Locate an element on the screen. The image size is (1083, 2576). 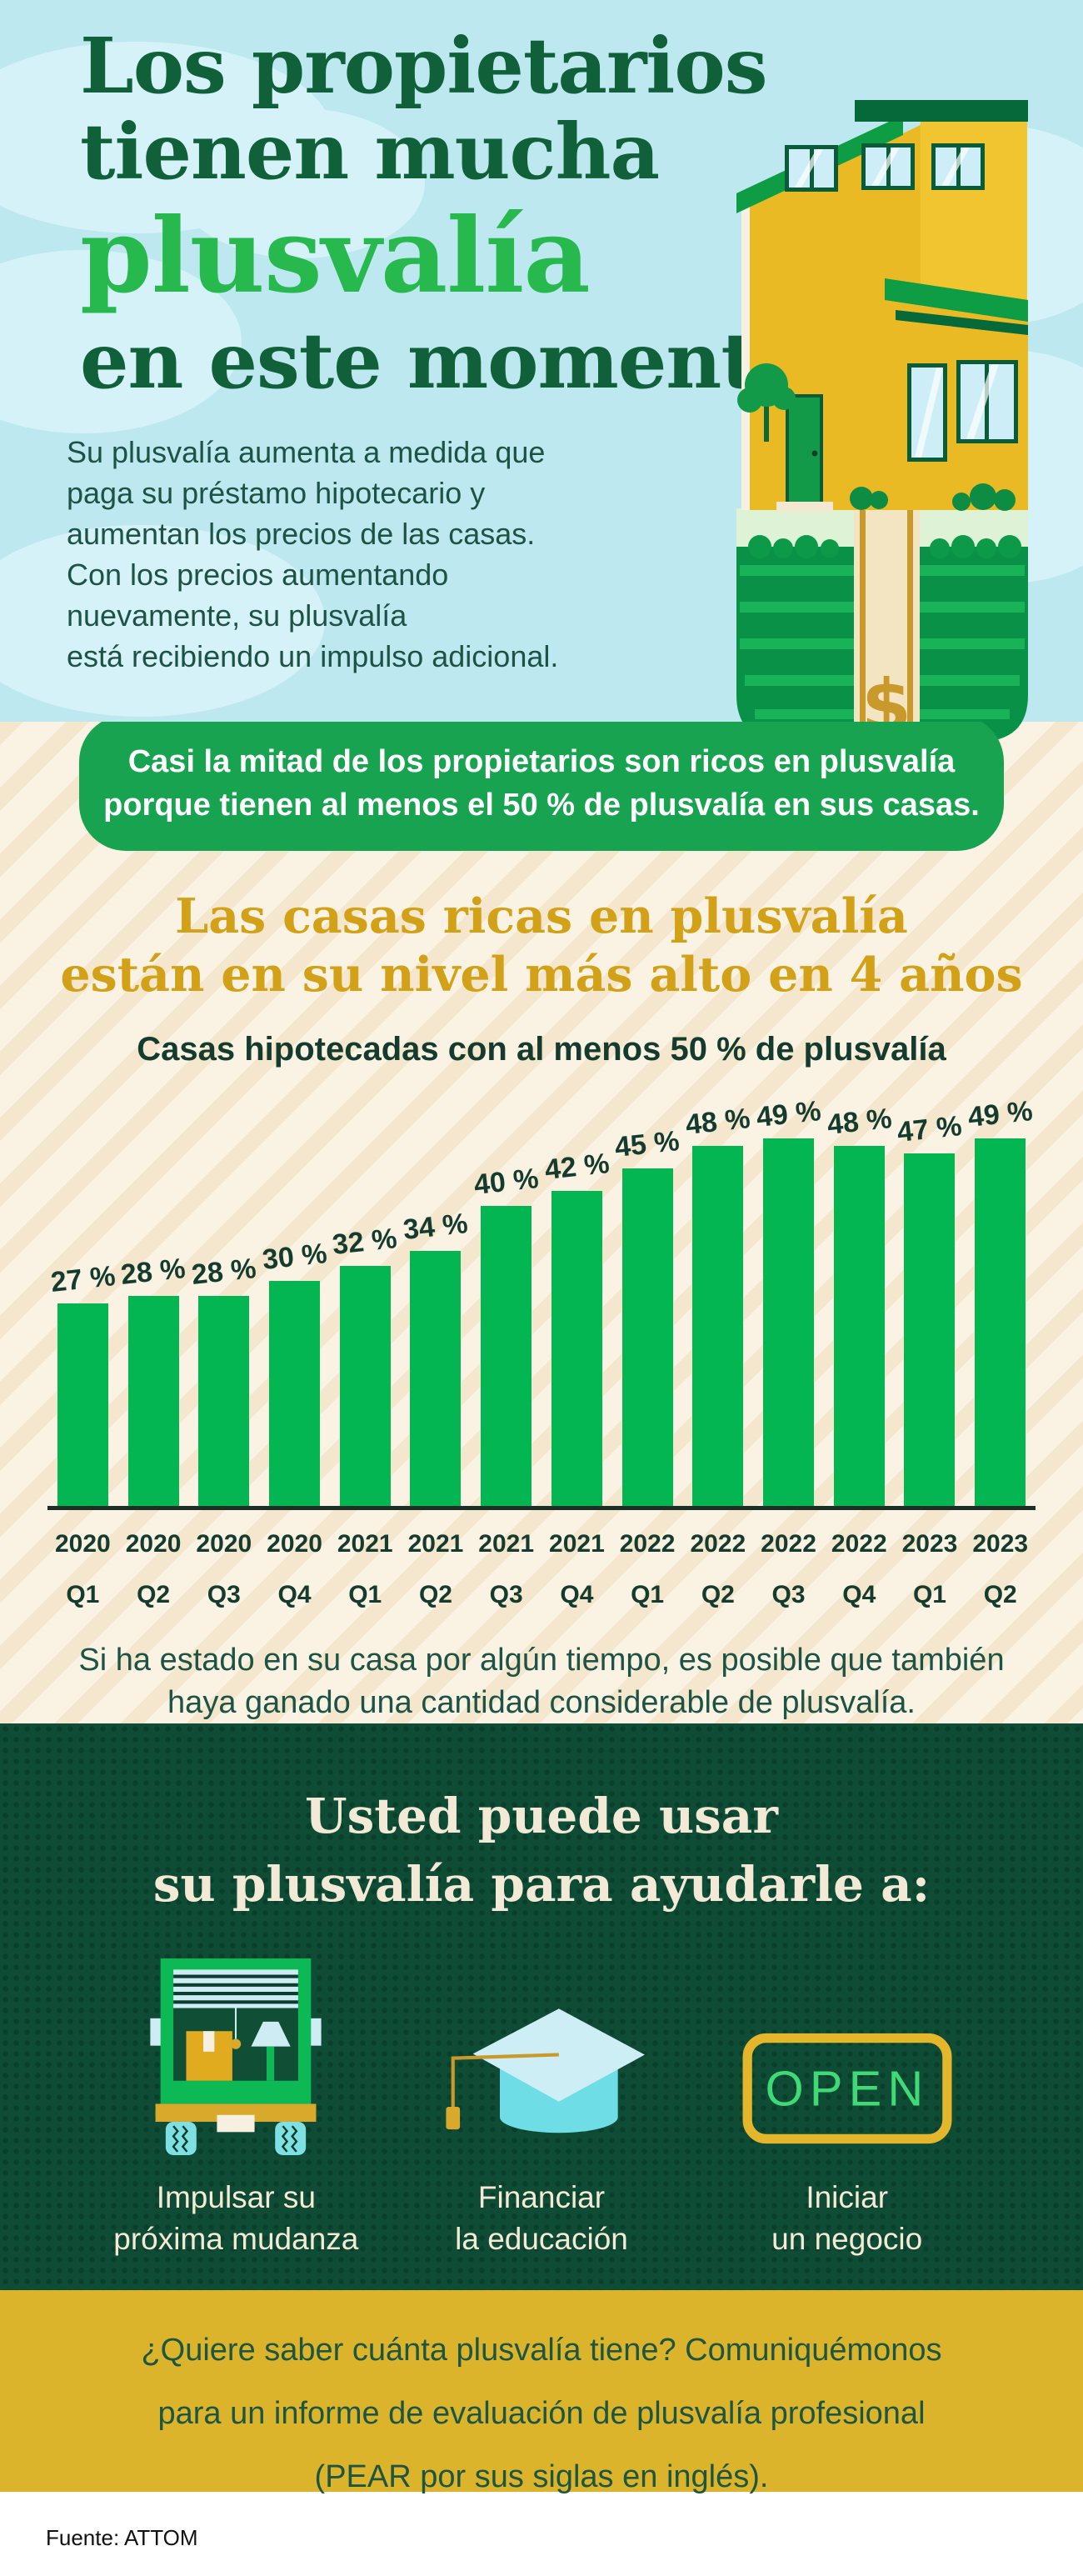
bar-column: 28 % is located at coordinates (224, 1379).